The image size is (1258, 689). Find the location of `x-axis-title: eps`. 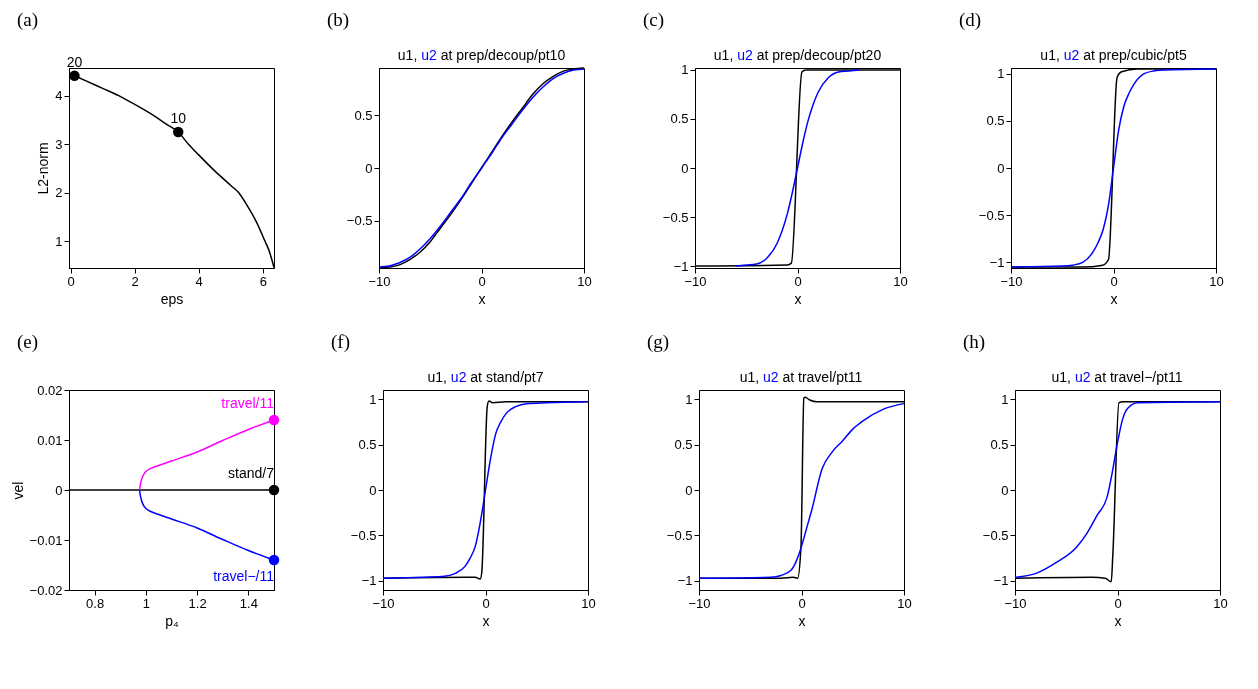

x-axis-title: eps is located at coordinates (172, 298).